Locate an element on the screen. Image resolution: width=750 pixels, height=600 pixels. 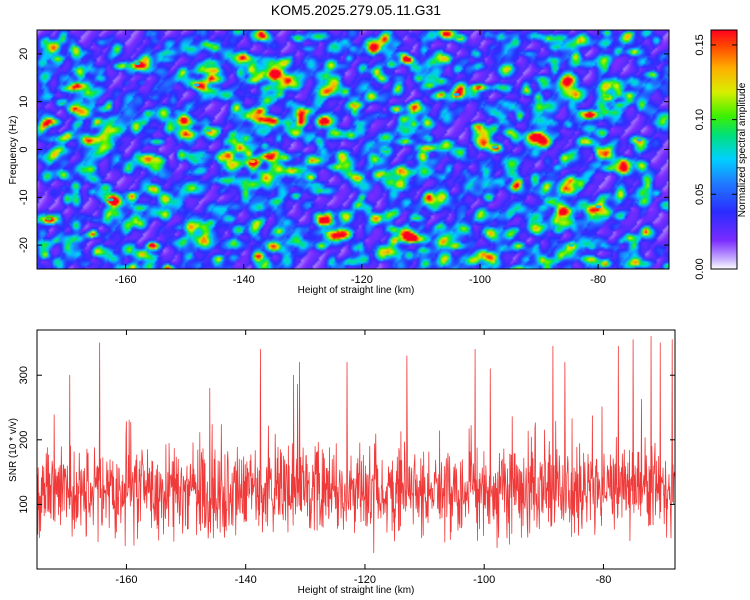
snr-x-tick-label: -160 is located at coordinates (126, 580).